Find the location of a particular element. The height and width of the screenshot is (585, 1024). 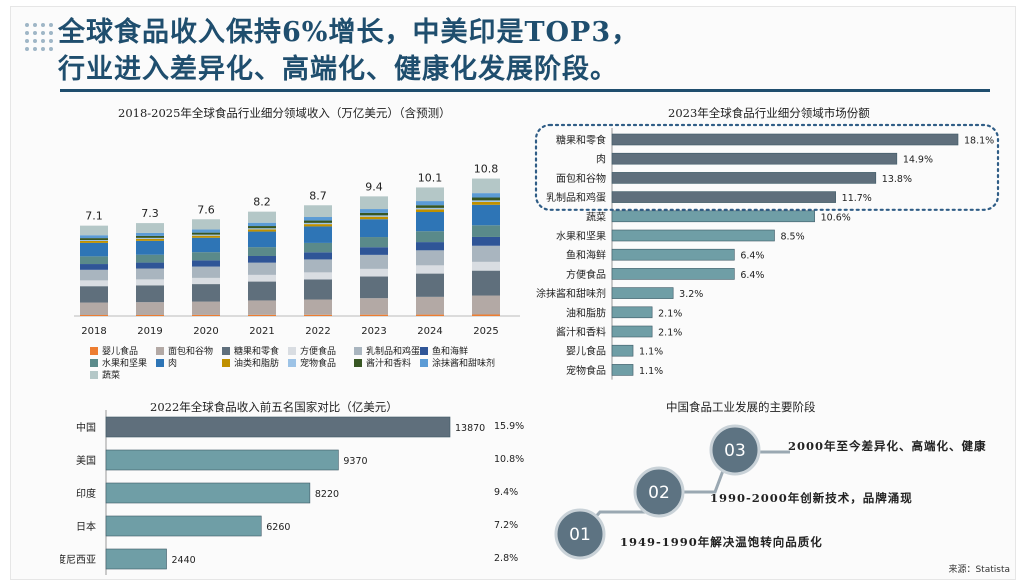

total-label-2021: 8.2 is located at coordinates (262, 202).